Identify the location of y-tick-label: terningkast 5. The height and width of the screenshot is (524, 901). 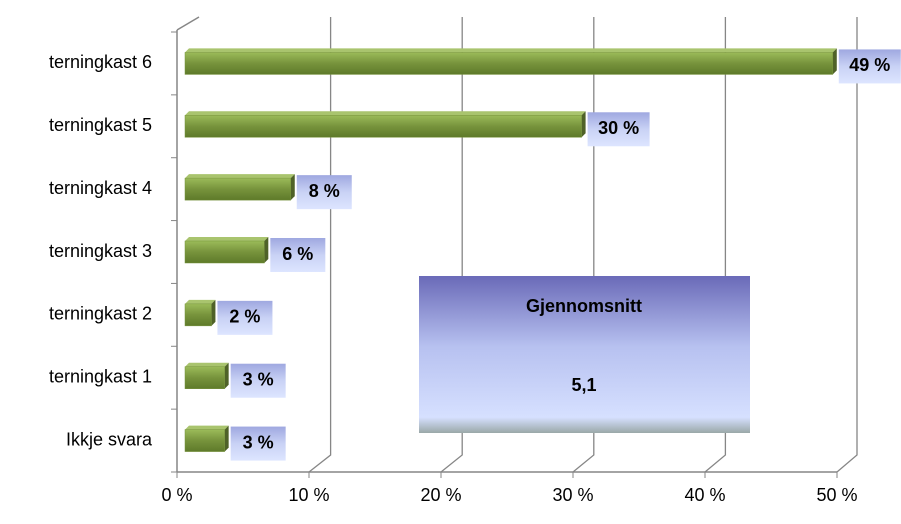
(100, 125).